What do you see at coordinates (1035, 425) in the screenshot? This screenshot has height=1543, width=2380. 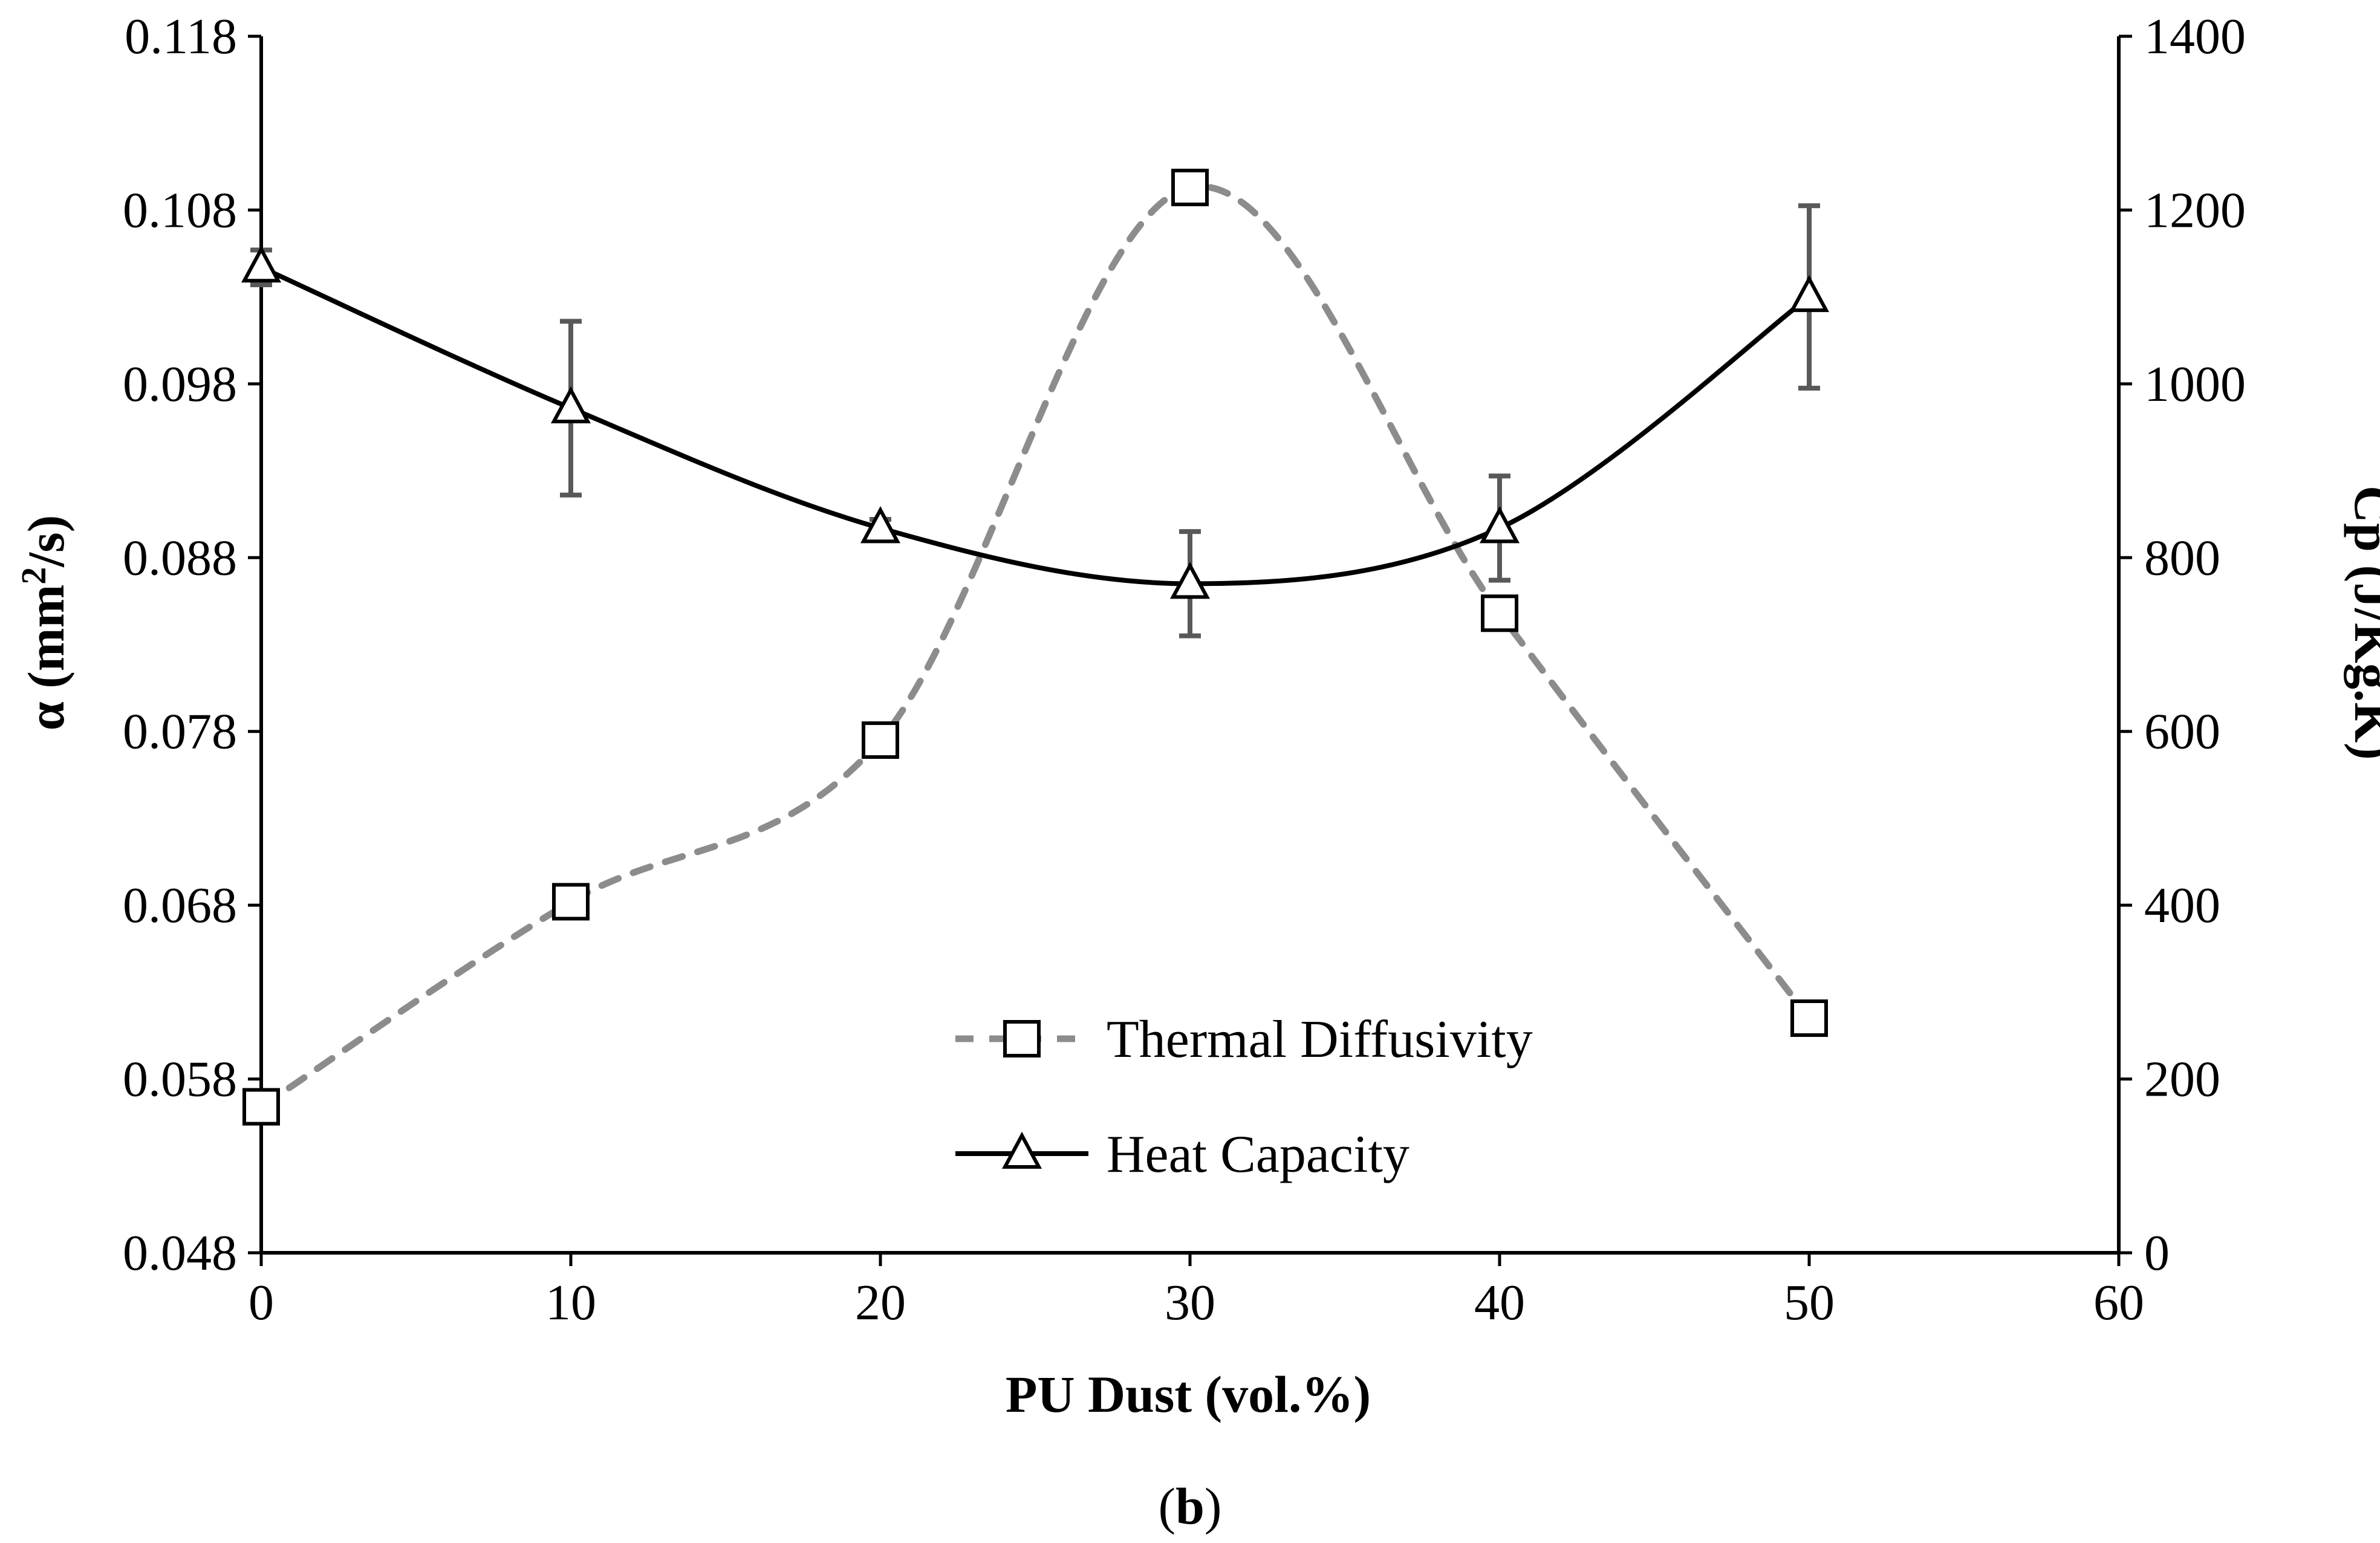 I see `heat-capacity-line` at bounding box center [1035, 425].